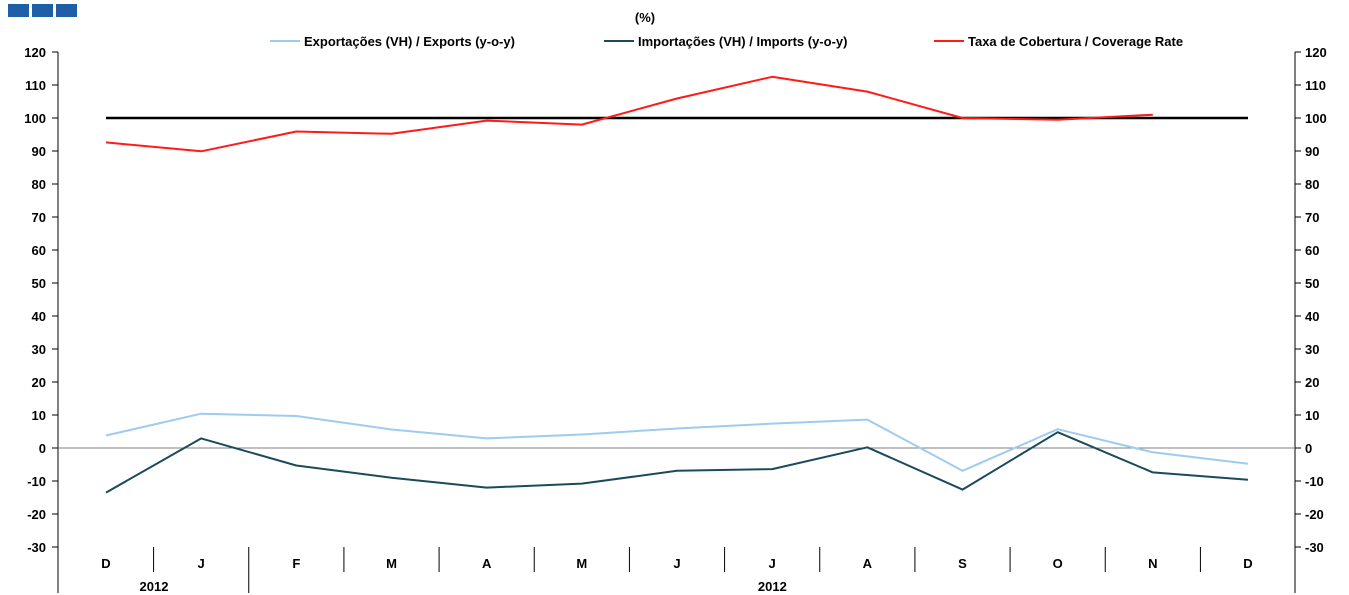 This screenshot has height=595, width=1349. What do you see at coordinates (409, 41) in the screenshot?
I see `legend-label: Exportações (VH) / Exports (y-o-y)` at bounding box center [409, 41].